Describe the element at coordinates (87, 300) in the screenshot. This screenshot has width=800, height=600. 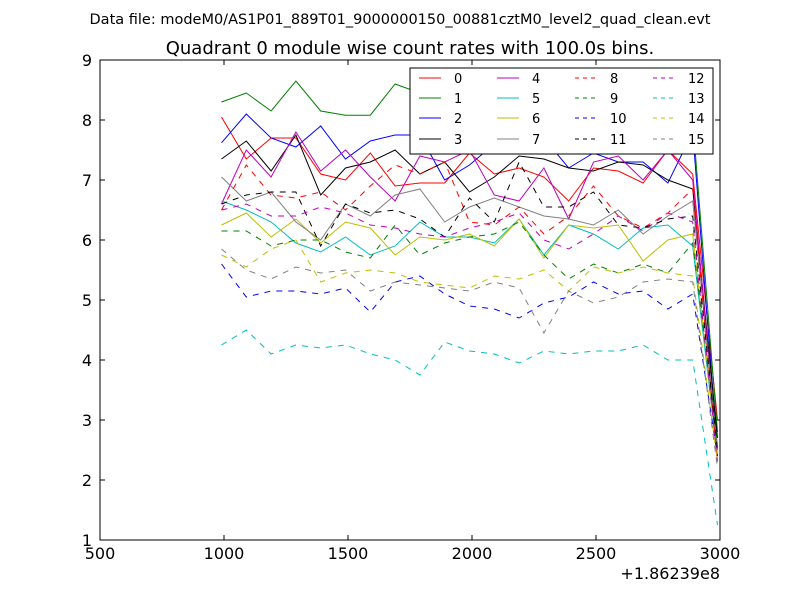
I see `y-tick-label: 5` at that location.